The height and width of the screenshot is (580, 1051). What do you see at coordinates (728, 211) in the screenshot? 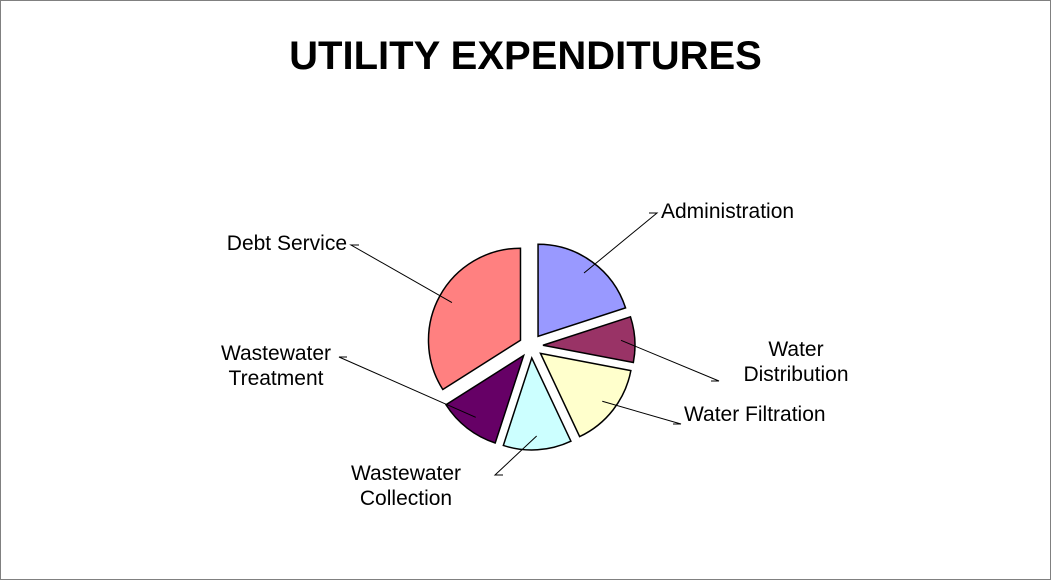
I see `slice-label: Administration` at bounding box center [728, 211].